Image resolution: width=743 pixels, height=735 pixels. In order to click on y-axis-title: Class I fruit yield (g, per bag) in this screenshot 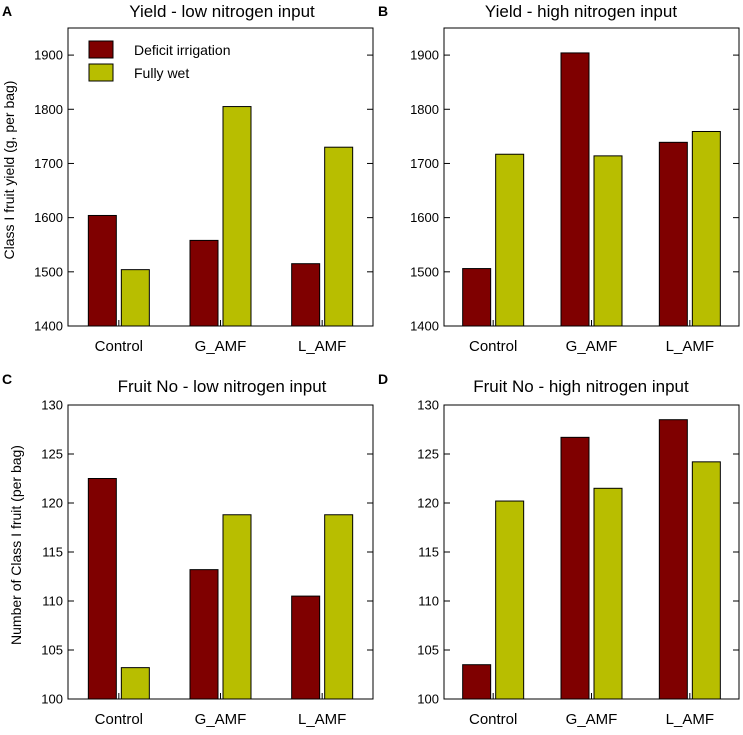, I will do `click(9, 170)`.